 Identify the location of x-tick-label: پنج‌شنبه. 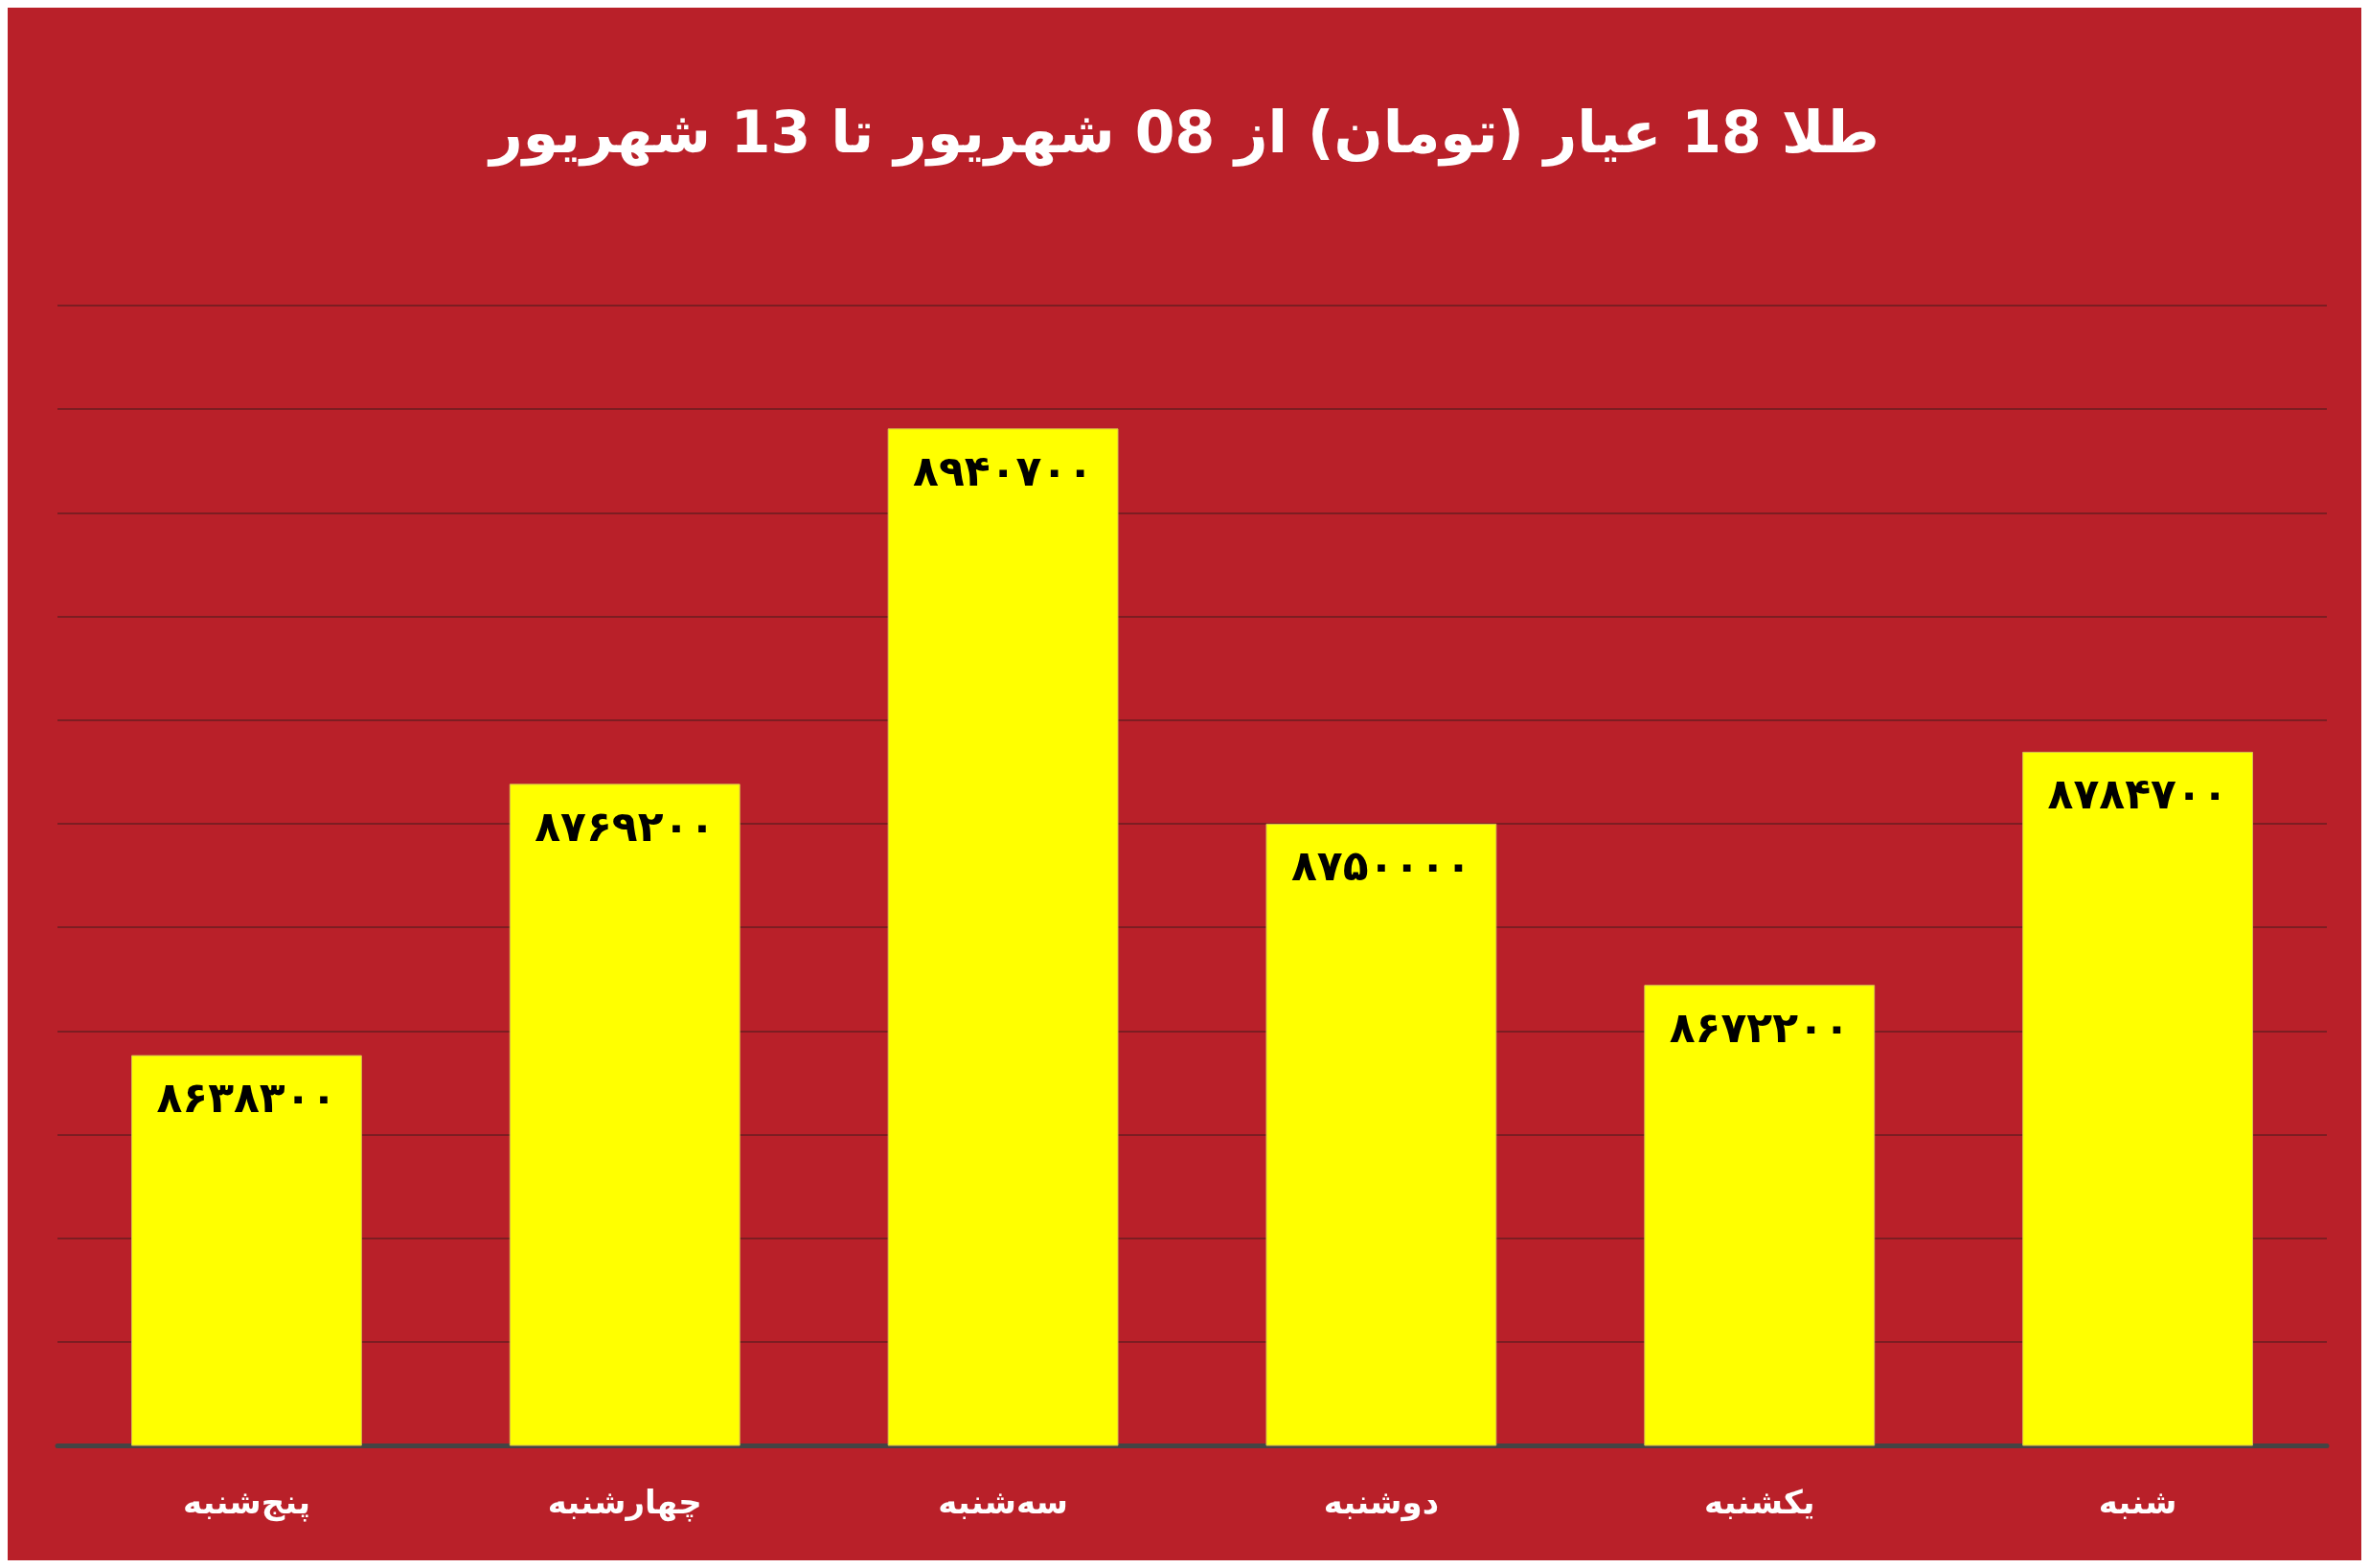
(246, 1502).